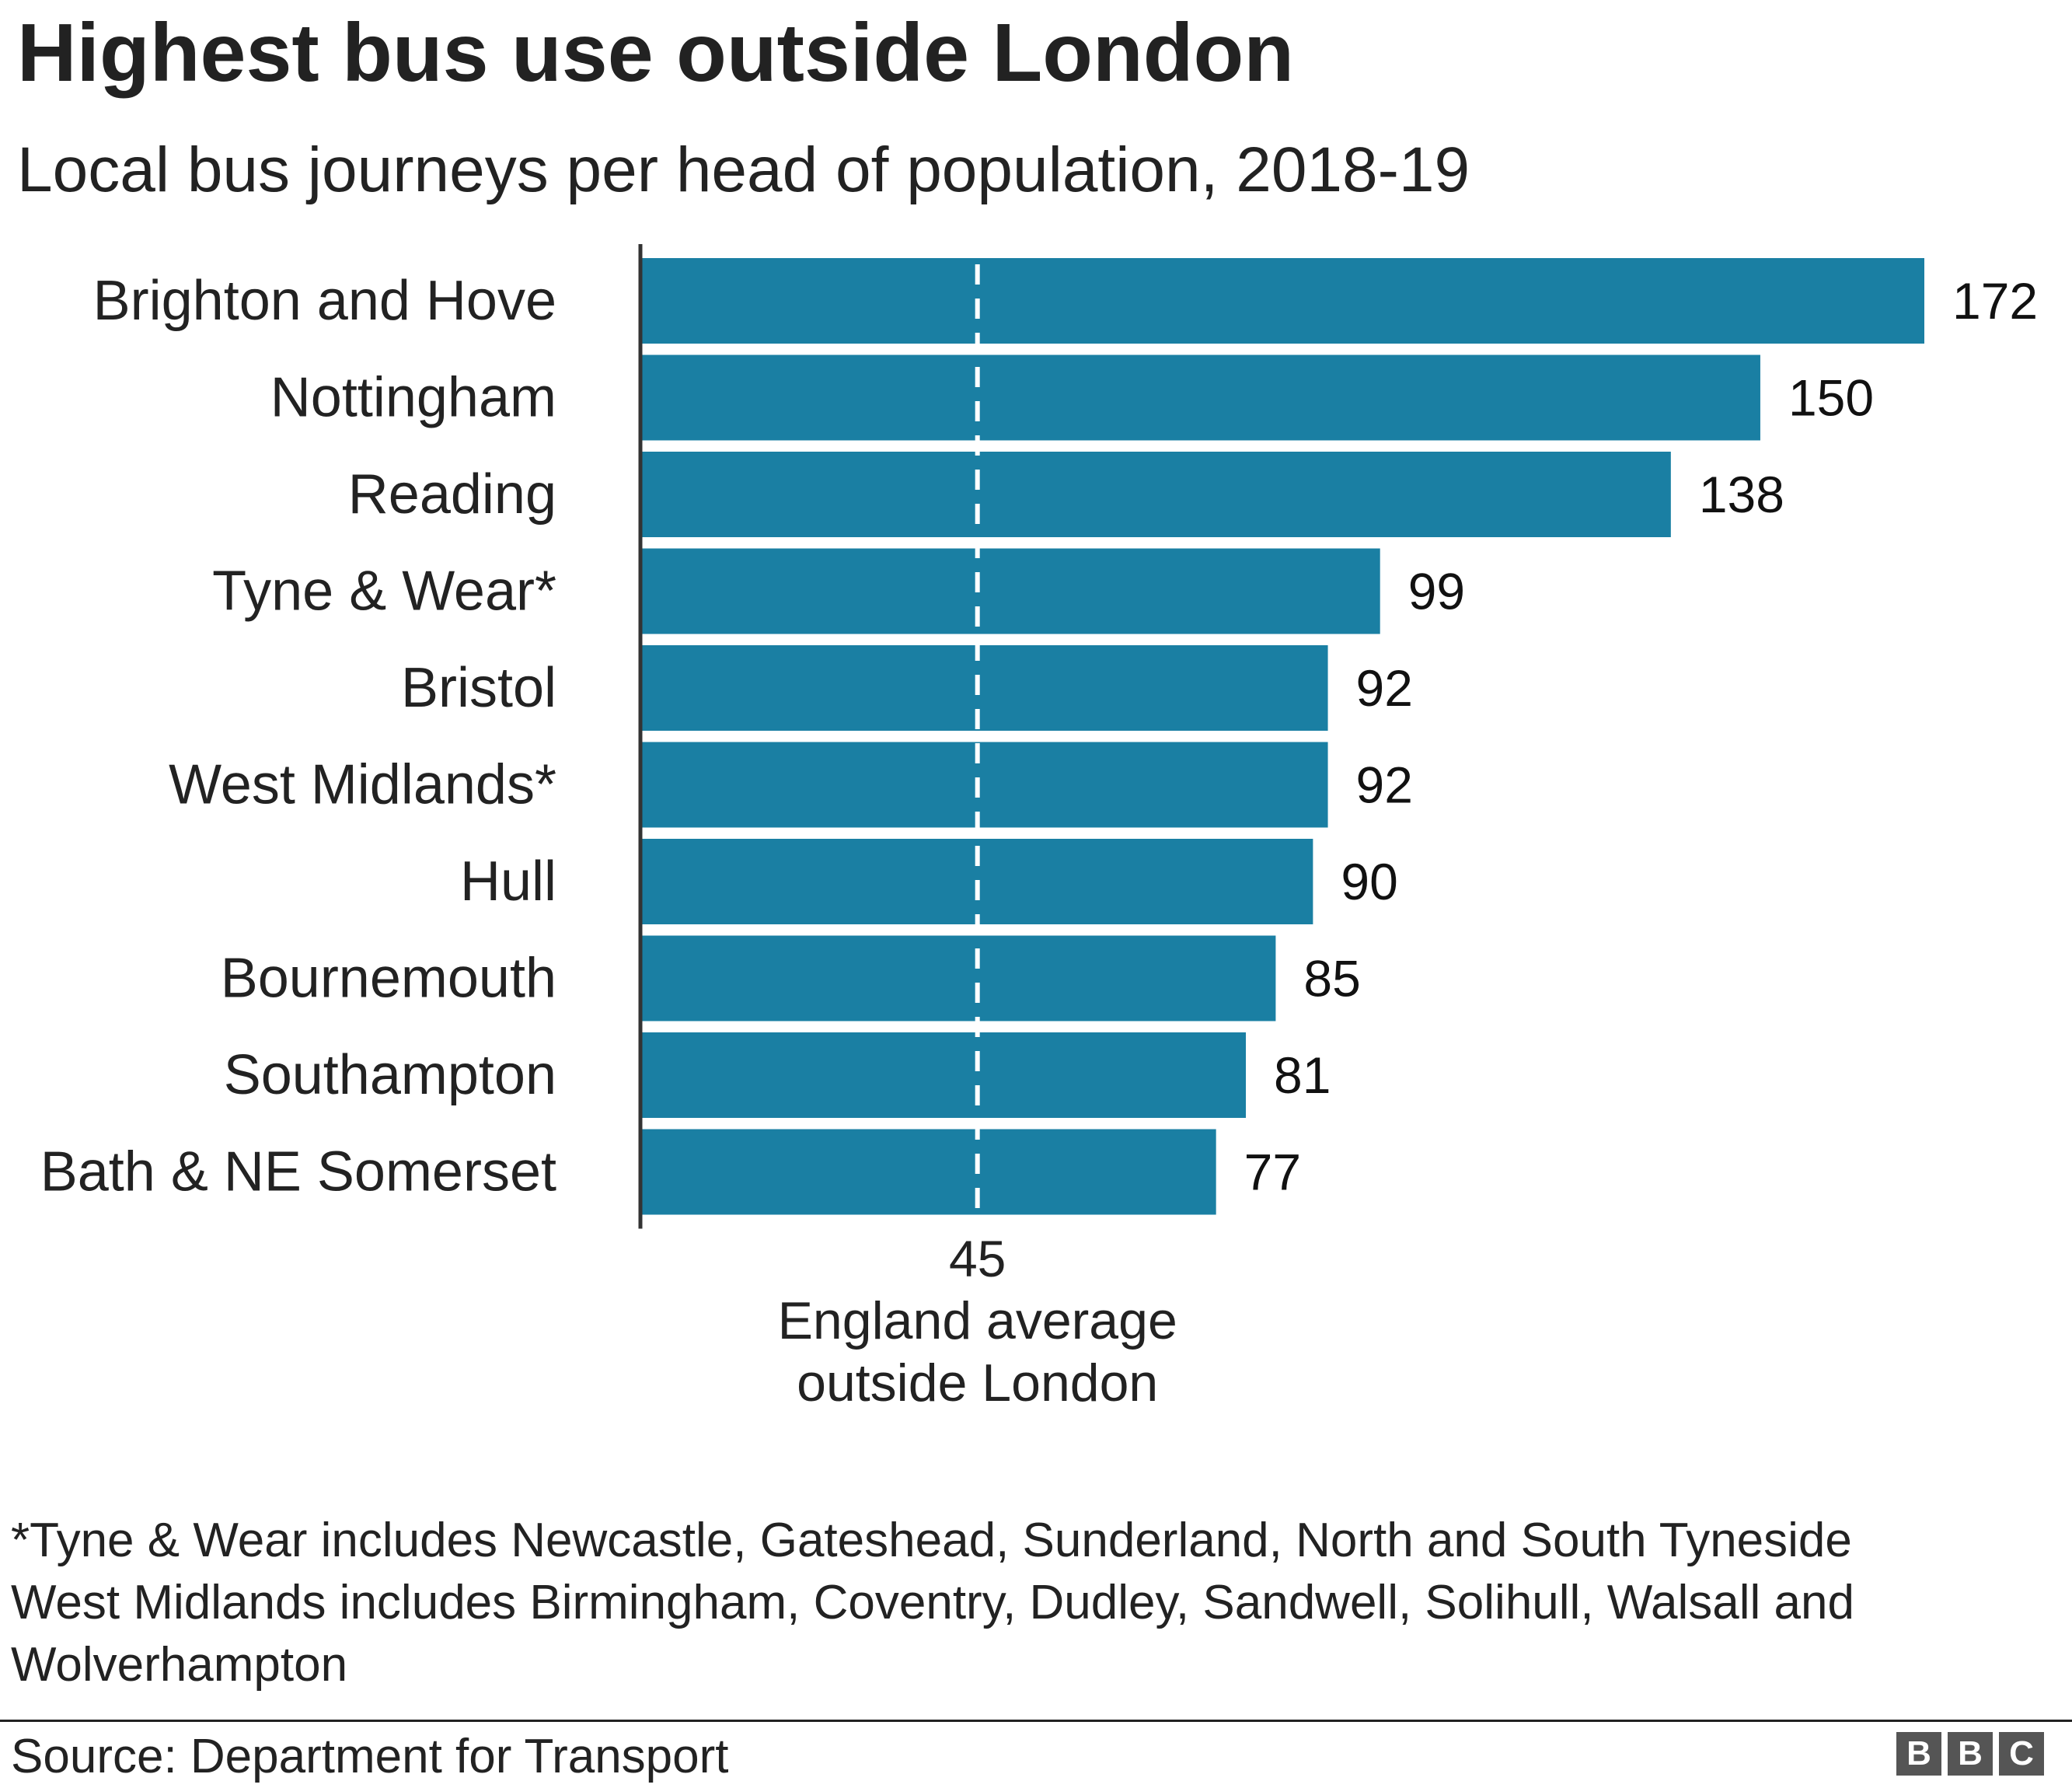  Describe the element at coordinates (1036, 1721) in the screenshot. I see `footer-divider` at that location.